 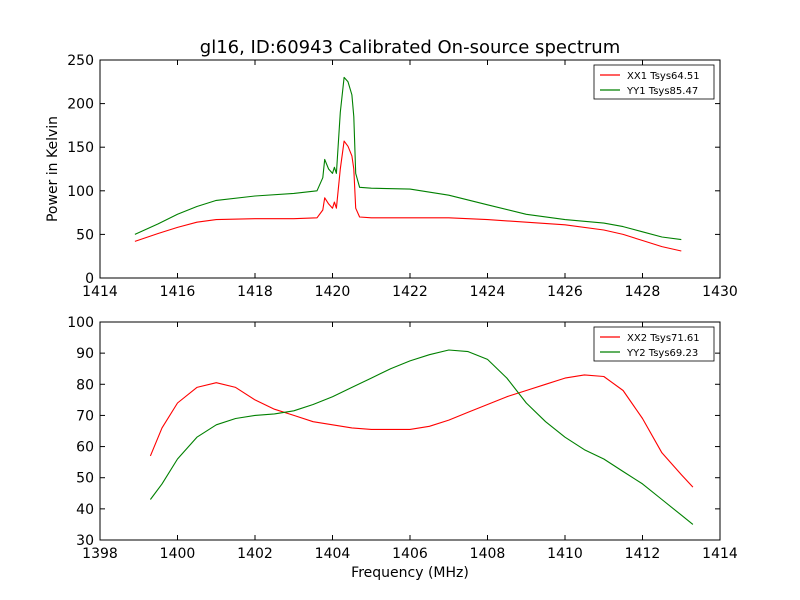 What do you see at coordinates (178, 292) in the screenshot?
I see `x-tick-label: 1416` at bounding box center [178, 292].